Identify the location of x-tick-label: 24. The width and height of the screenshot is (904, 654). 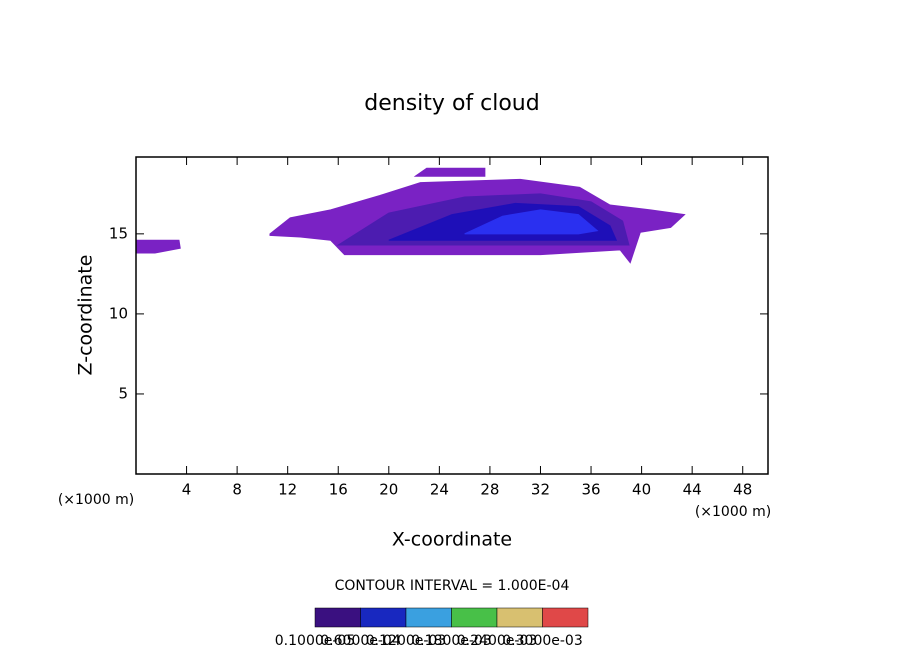
(439, 490).